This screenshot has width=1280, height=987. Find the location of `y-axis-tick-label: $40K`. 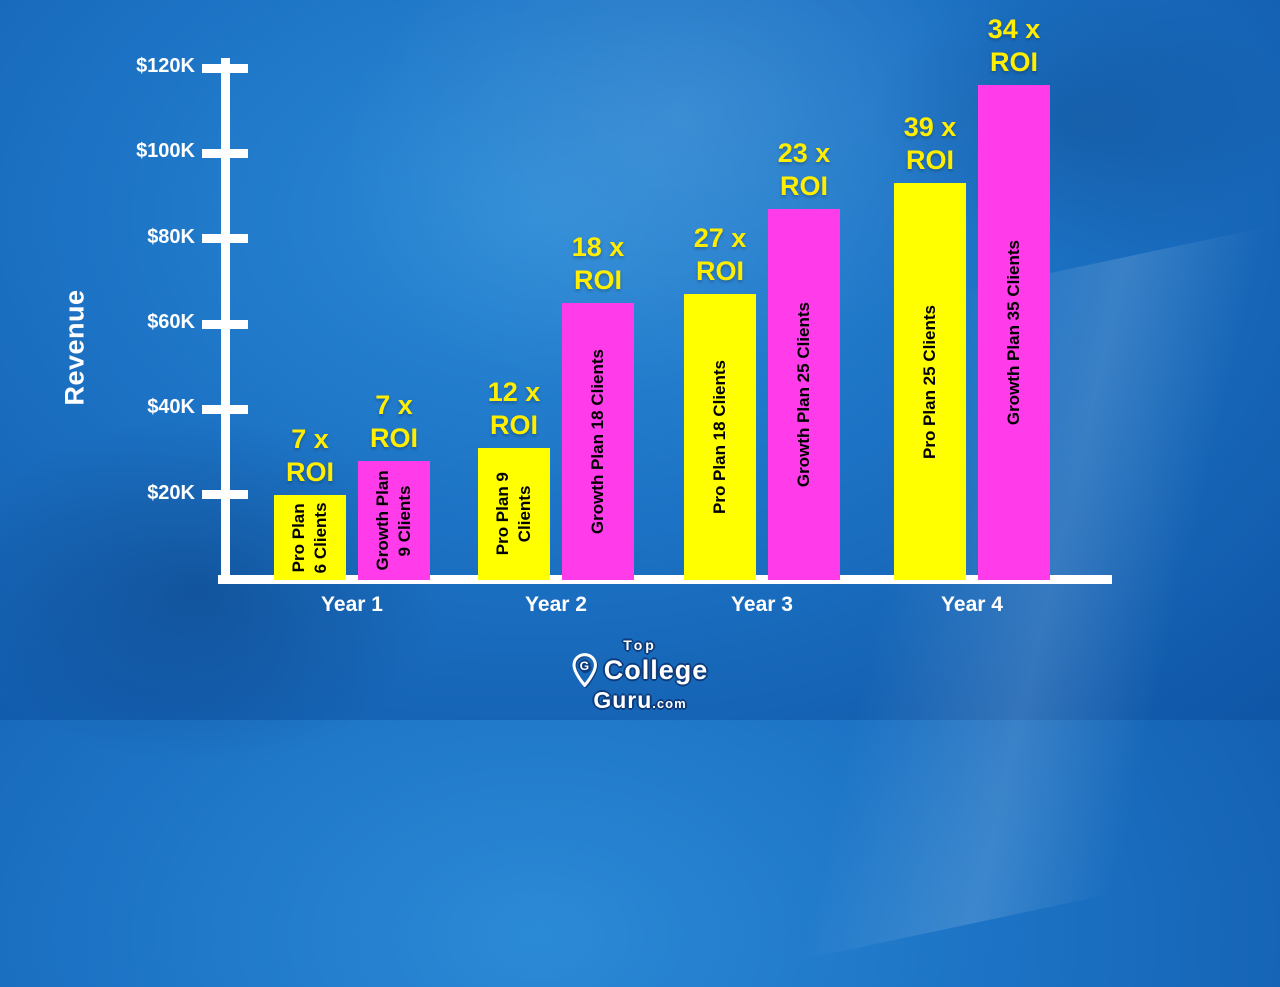

y-axis-tick-label: $40K is located at coordinates (171, 407).